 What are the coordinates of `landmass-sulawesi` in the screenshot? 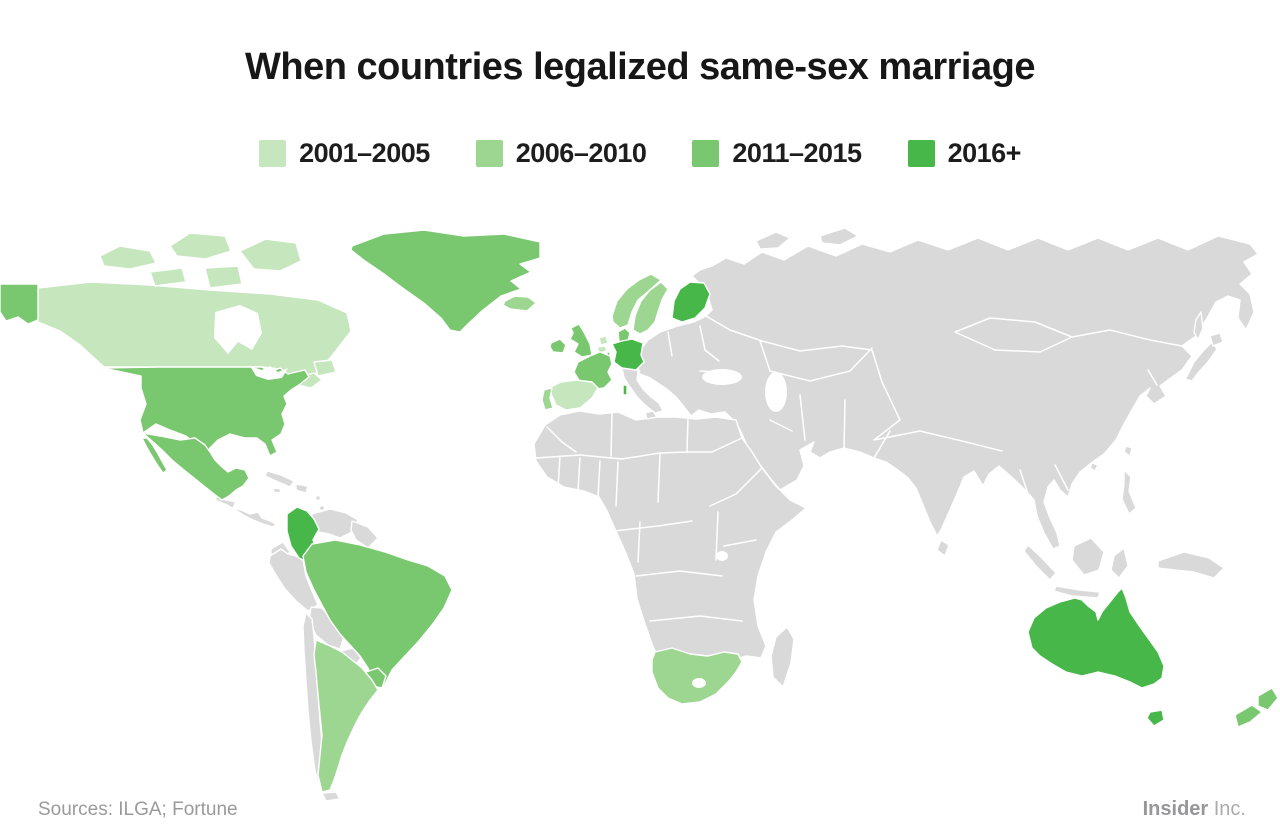 It's located at (1119, 563).